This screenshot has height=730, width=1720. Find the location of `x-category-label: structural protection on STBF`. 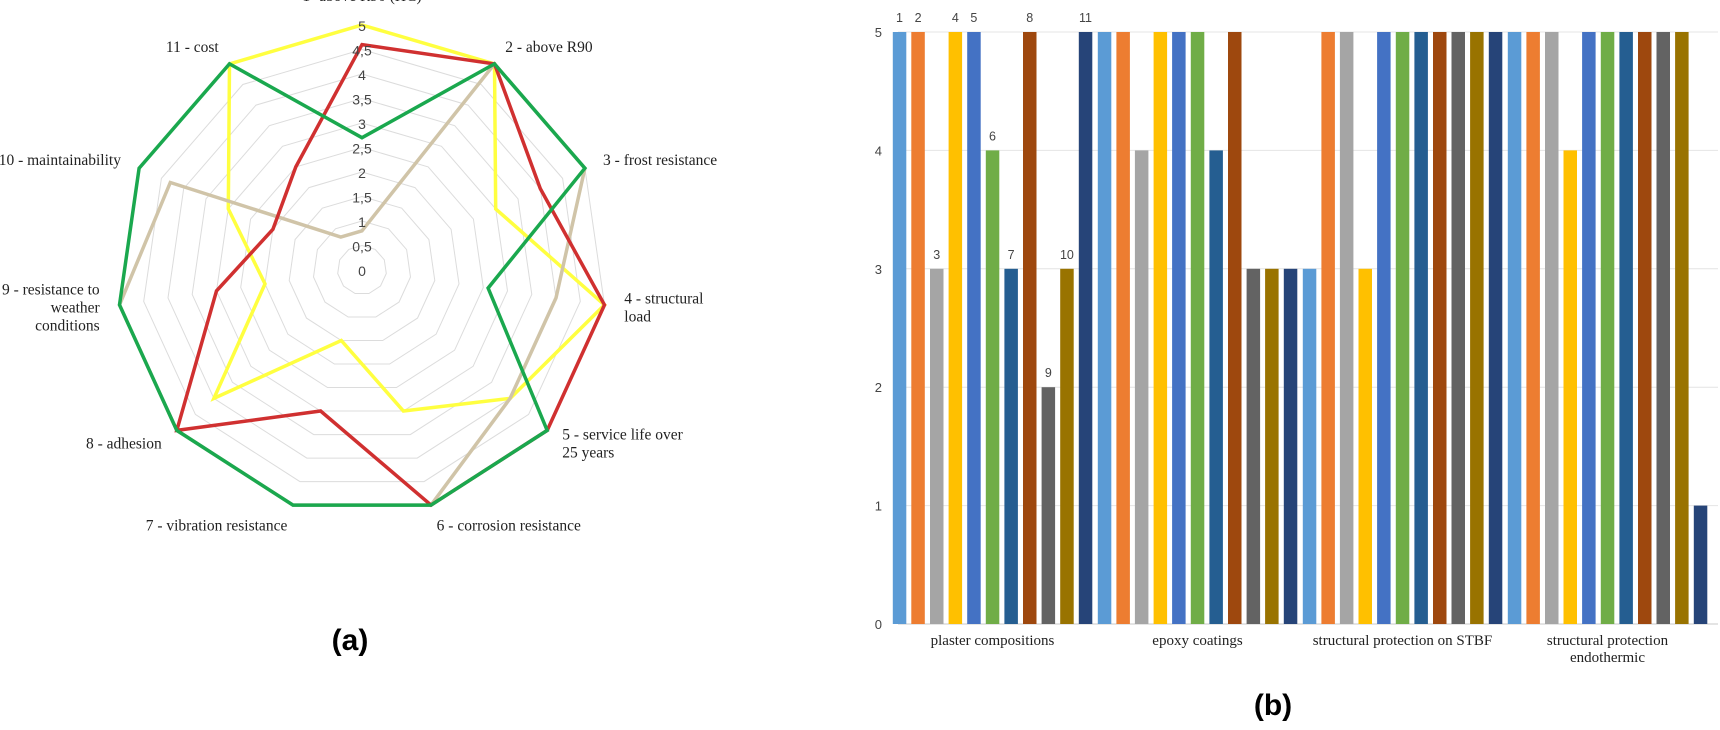

x-category-label: structural protection on STBF is located at coordinates (1403, 641).